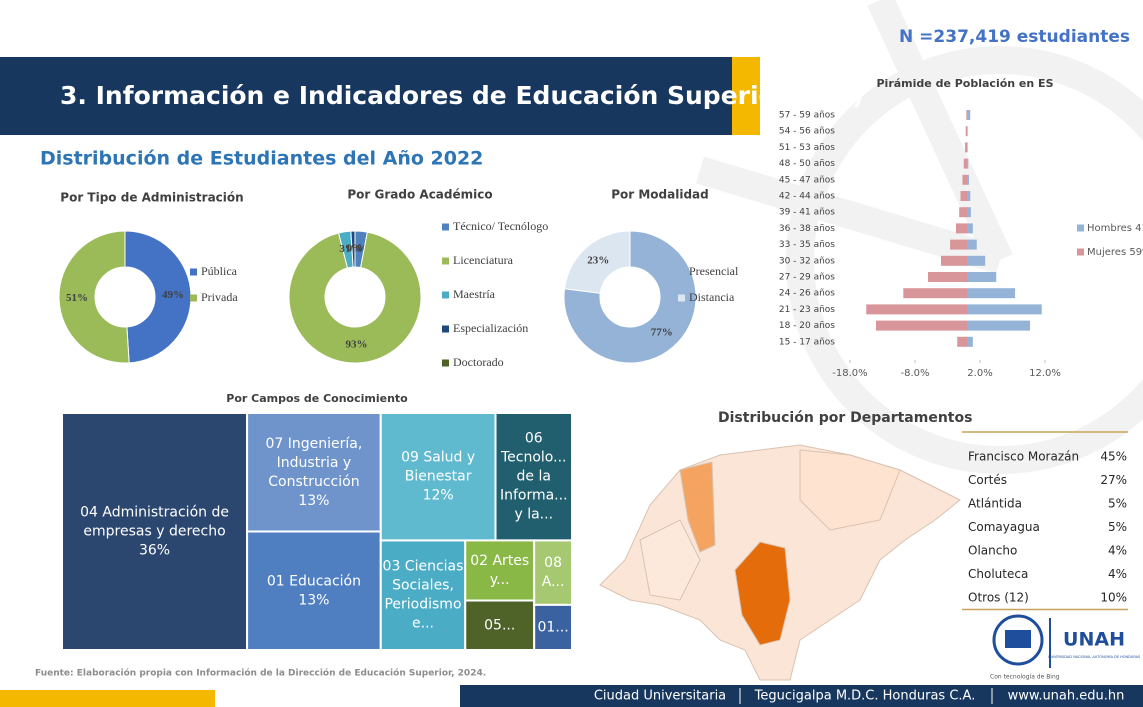 The height and width of the screenshot is (707, 1143). I want to click on sample-size: N =237,419 estudiantes, so click(1014, 37).